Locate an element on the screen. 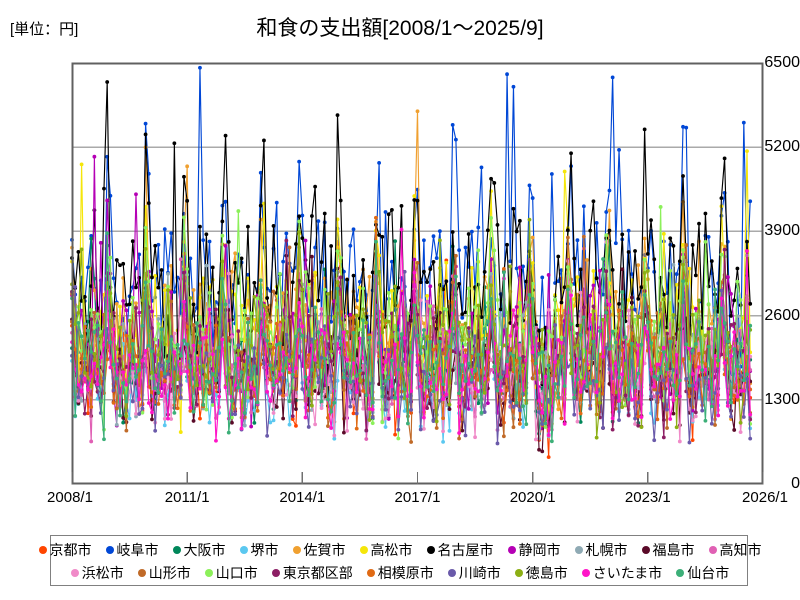  legend-label: 高知市 is located at coordinates (740, 550).